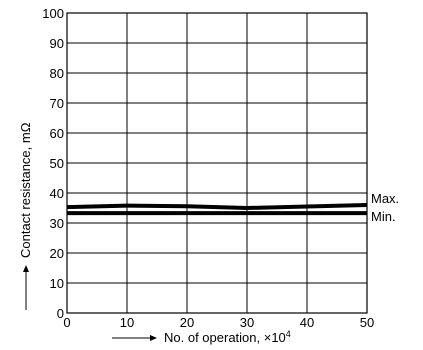  Describe the element at coordinates (367, 322) in the screenshot. I see `x-tick-label-5: 50` at that location.